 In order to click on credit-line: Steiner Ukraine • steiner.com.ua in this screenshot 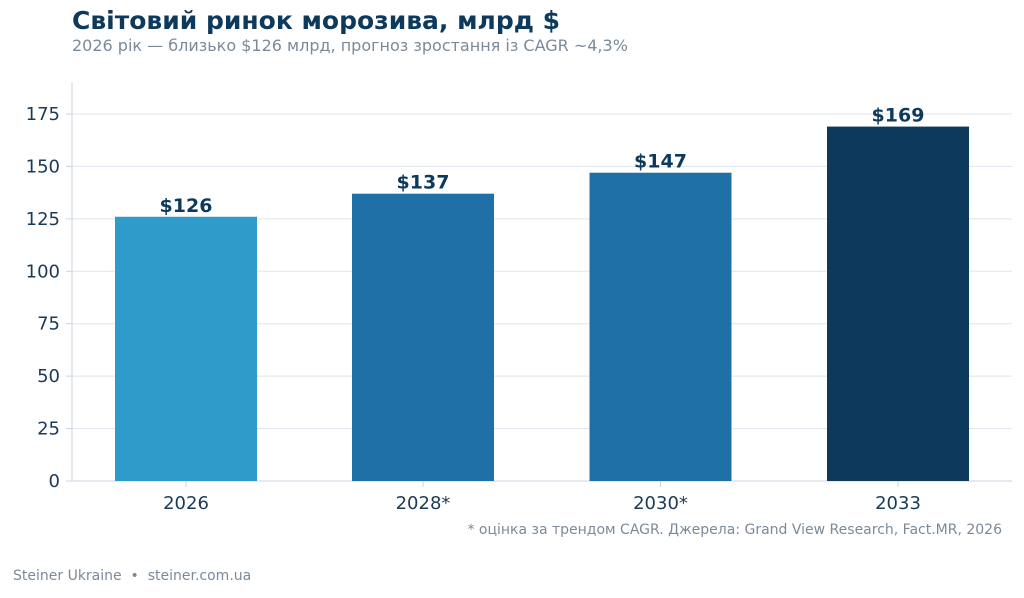, I will do `click(132, 576)`.